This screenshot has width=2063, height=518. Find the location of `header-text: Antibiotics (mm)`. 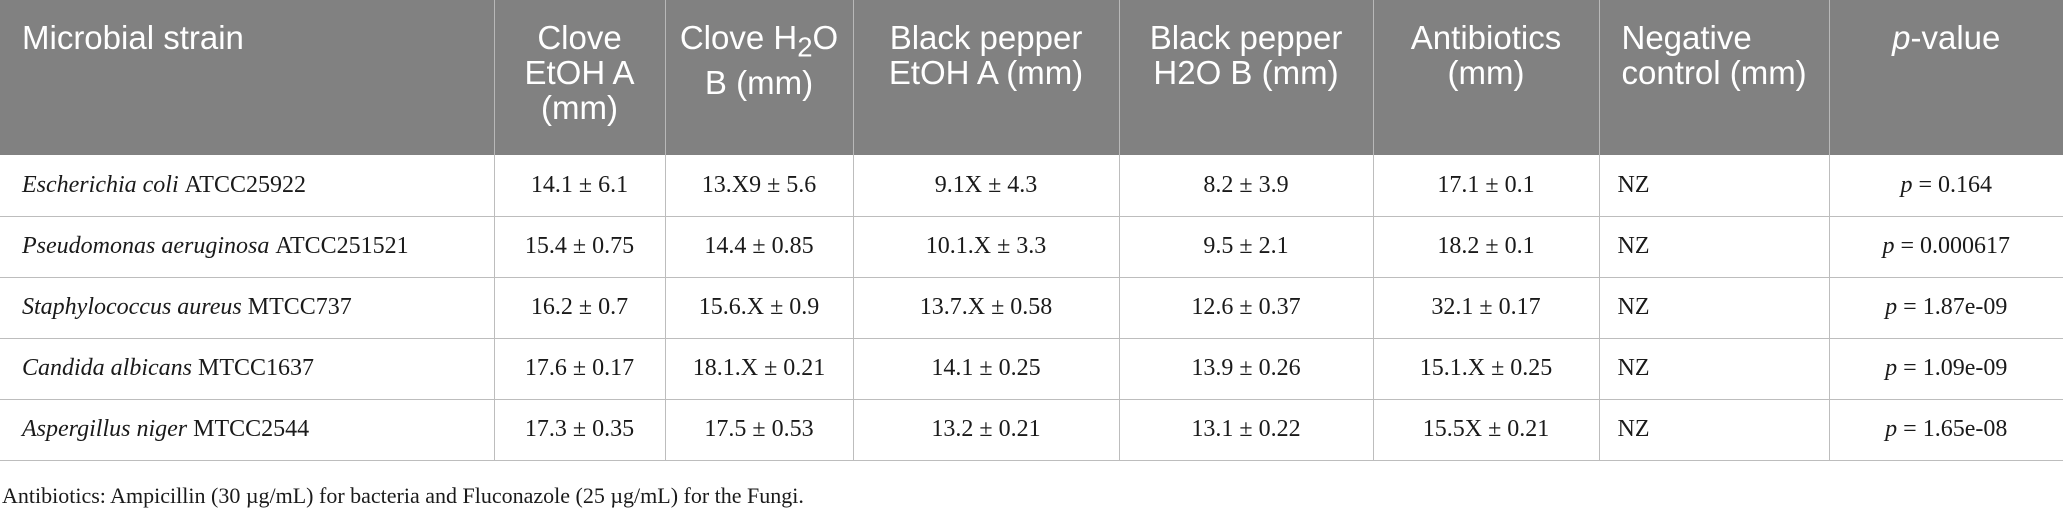

header-text: Antibiotics (mm) is located at coordinates (1486, 55).